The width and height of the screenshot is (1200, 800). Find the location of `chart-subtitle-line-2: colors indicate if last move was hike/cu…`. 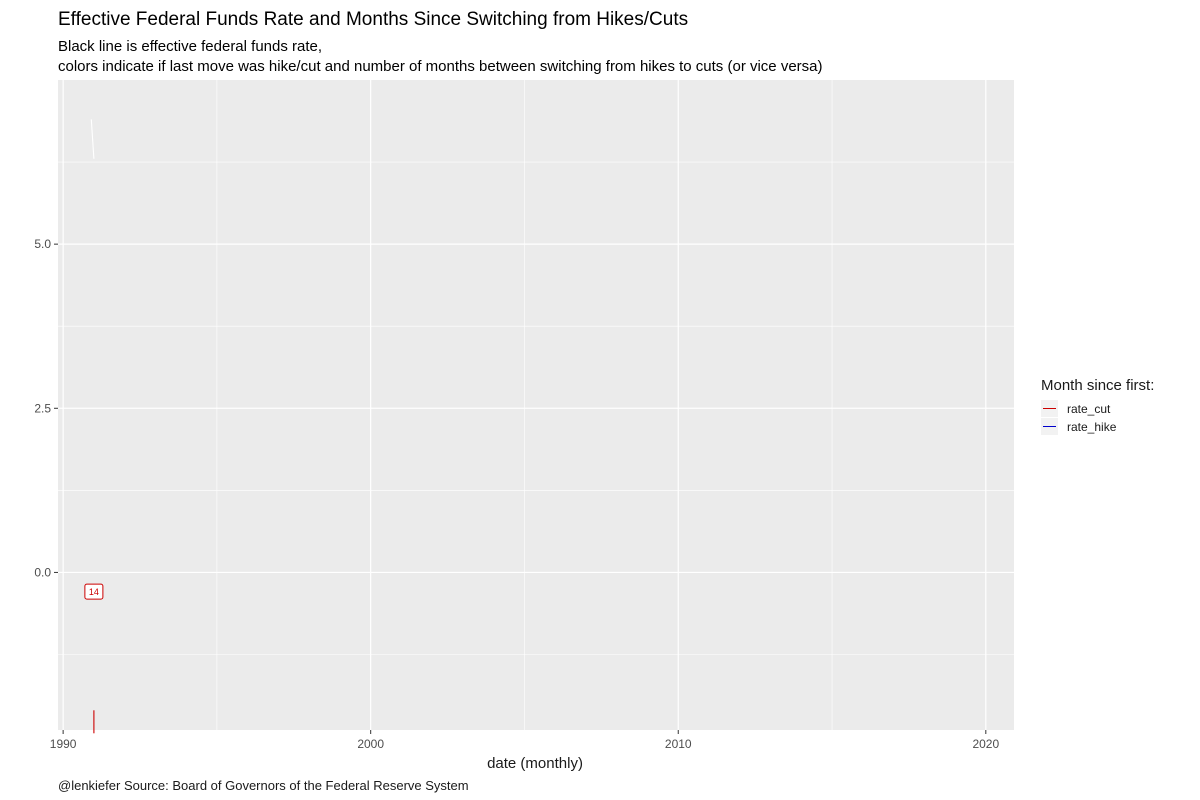

chart-subtitle-line-2: colors indicate if last move was hike/cu… is located at coordinates (440, 66).